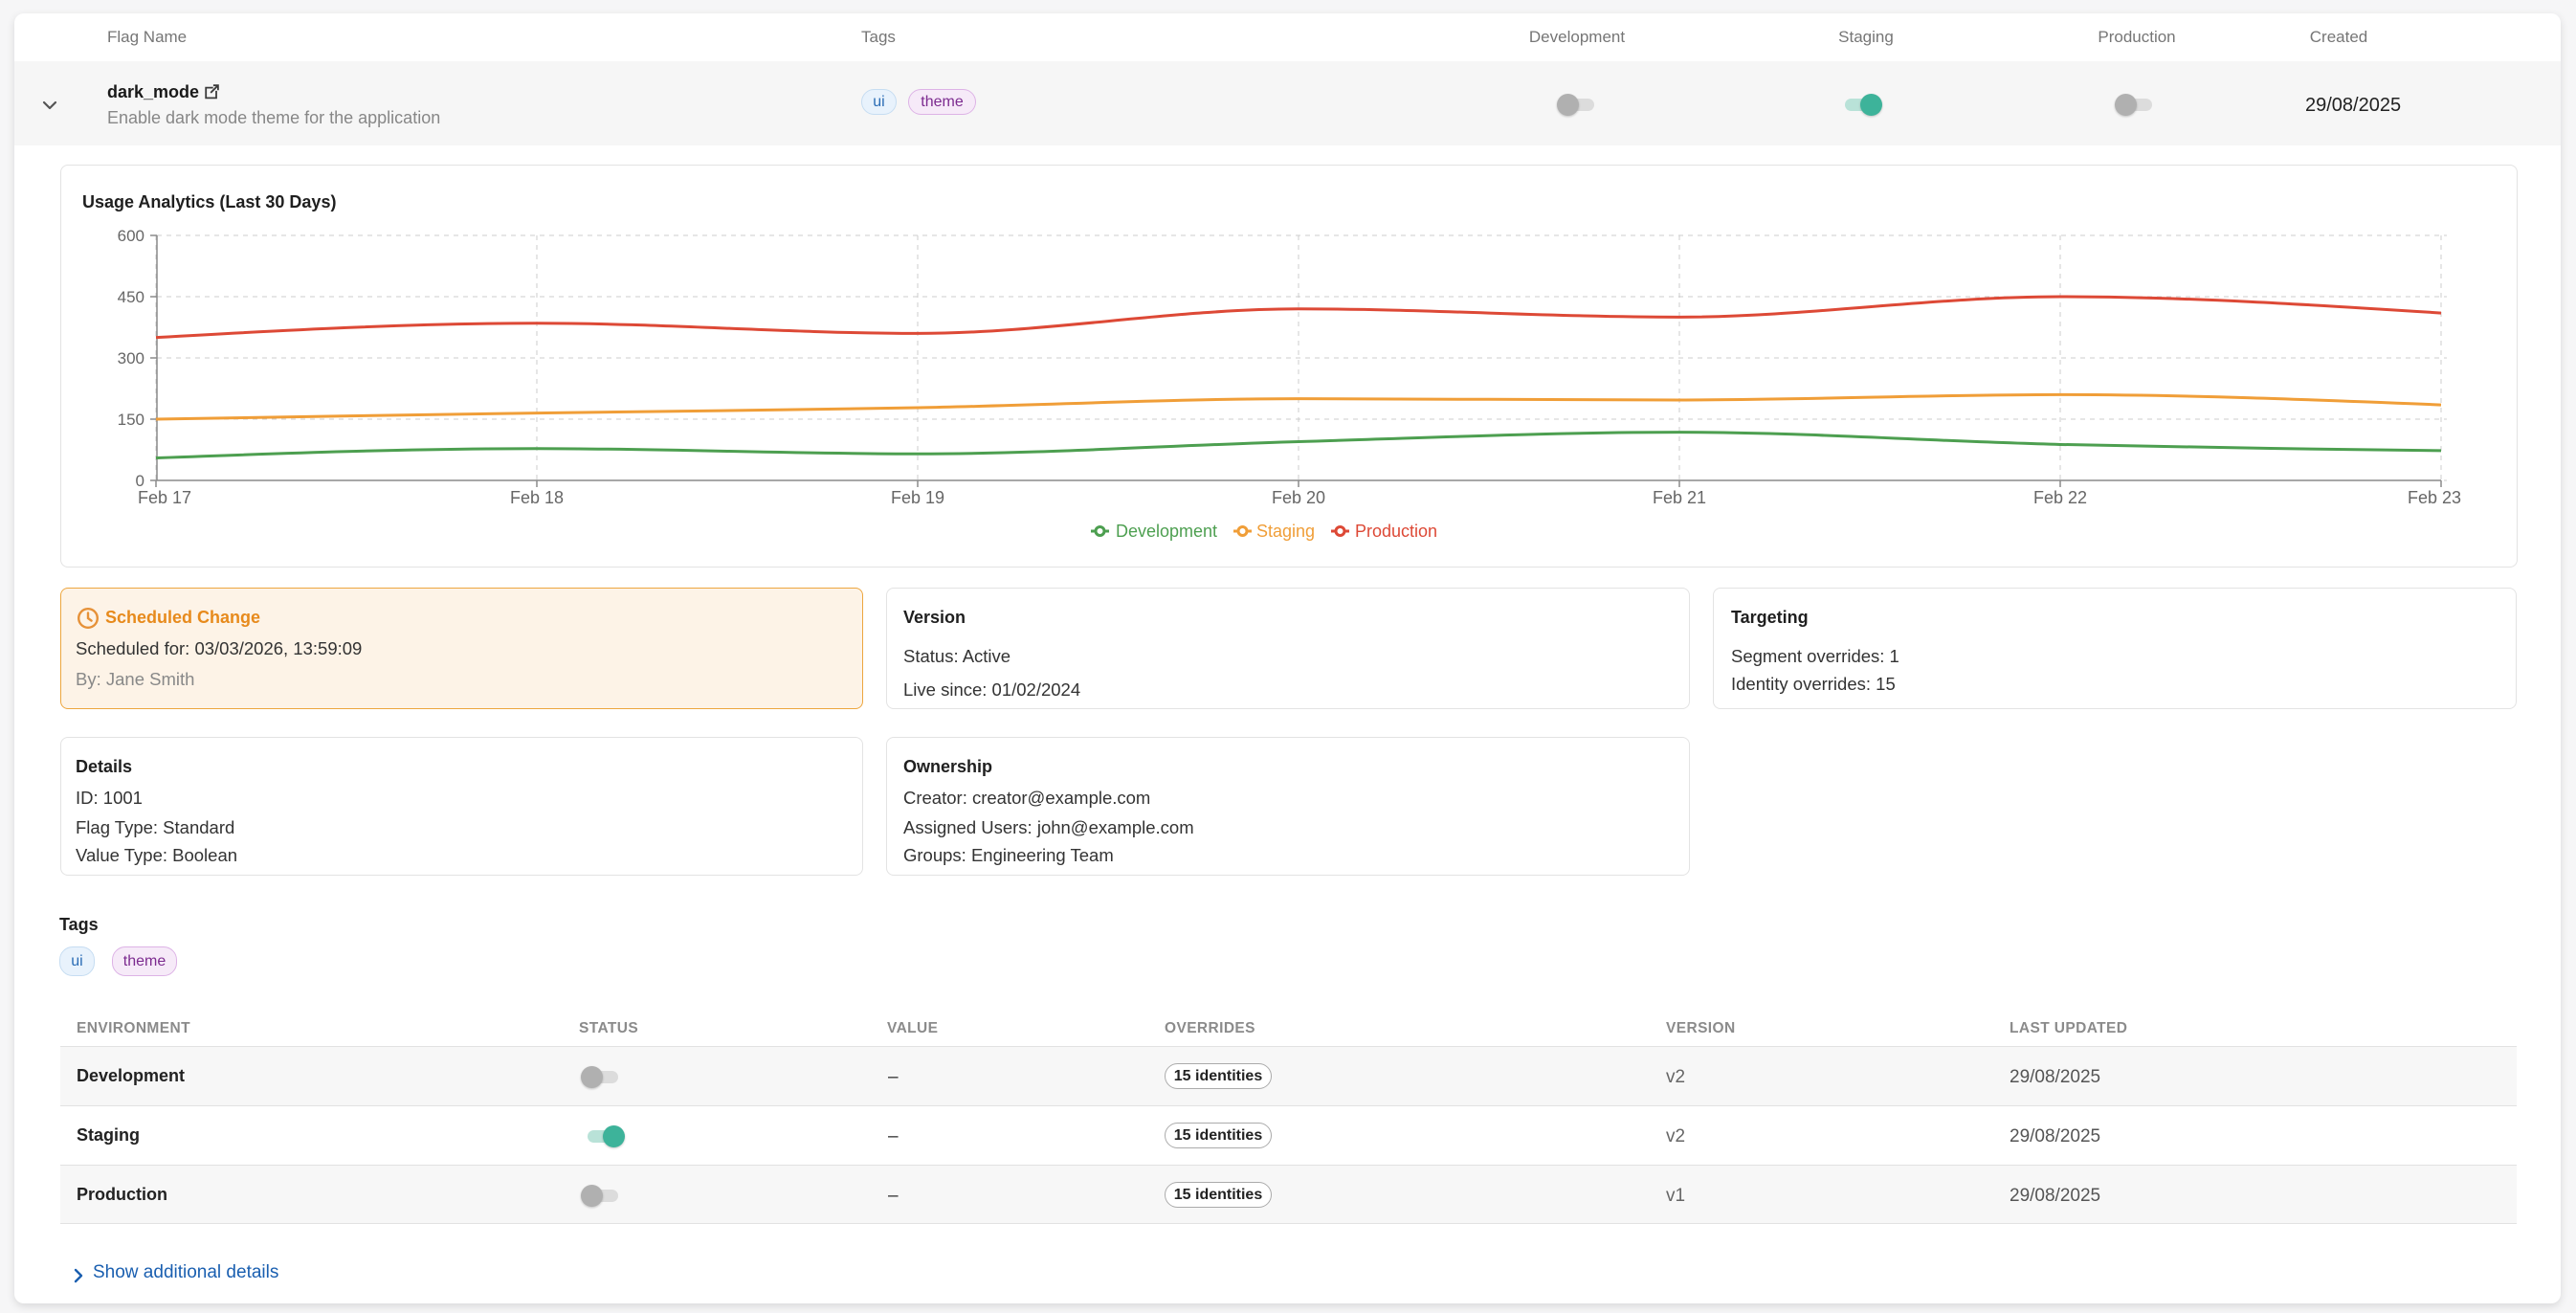  I want to click on svg-text: 0, so click(140, 481).